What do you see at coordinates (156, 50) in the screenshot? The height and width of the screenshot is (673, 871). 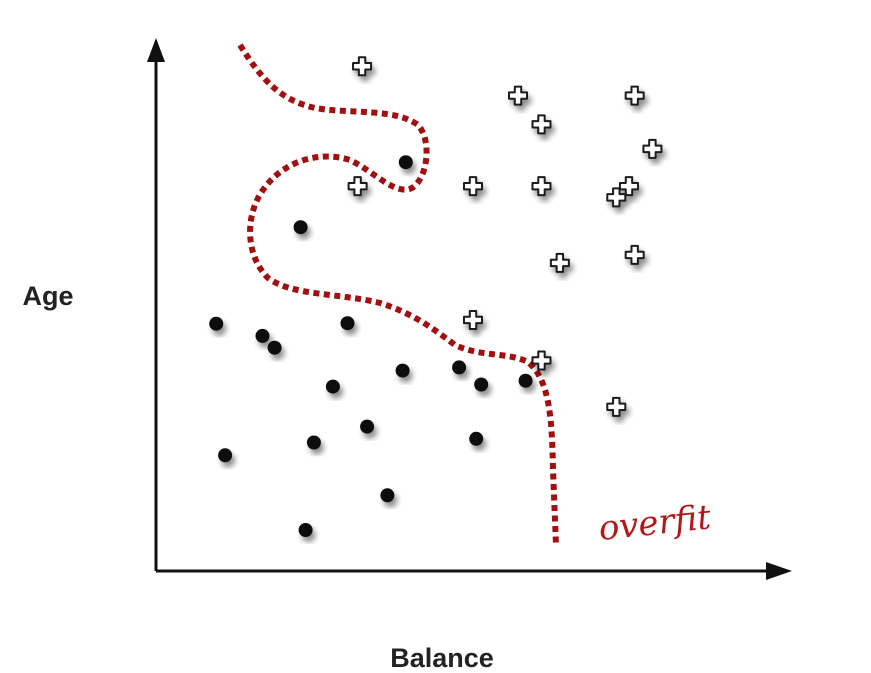 I see `y-axis-arrow` at bounding box center [156, 50].